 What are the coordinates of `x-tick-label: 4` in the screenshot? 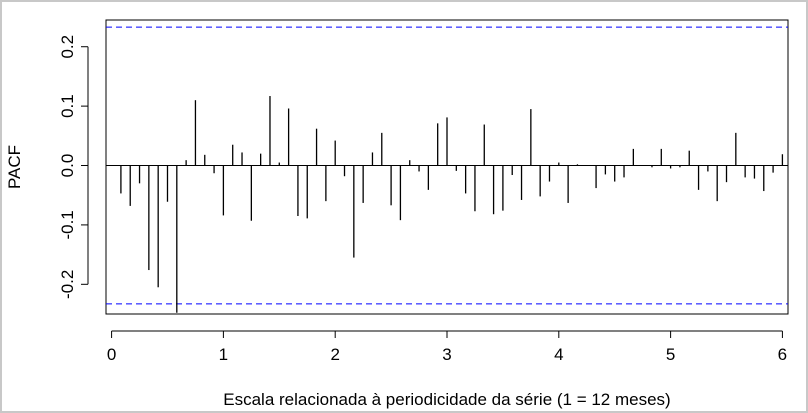 It's located at (558, 354).